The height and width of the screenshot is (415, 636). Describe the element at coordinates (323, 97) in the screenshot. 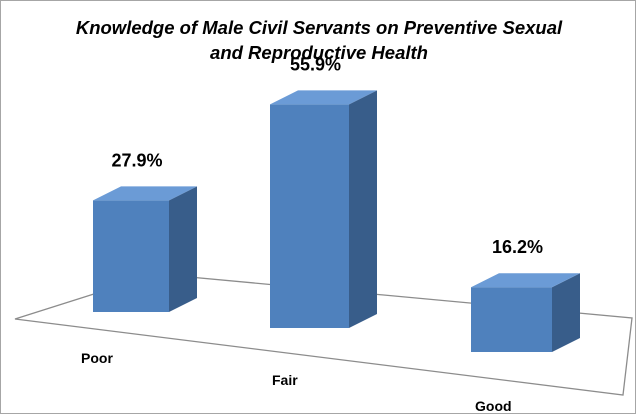

I see `bar-top-fair` at that location.